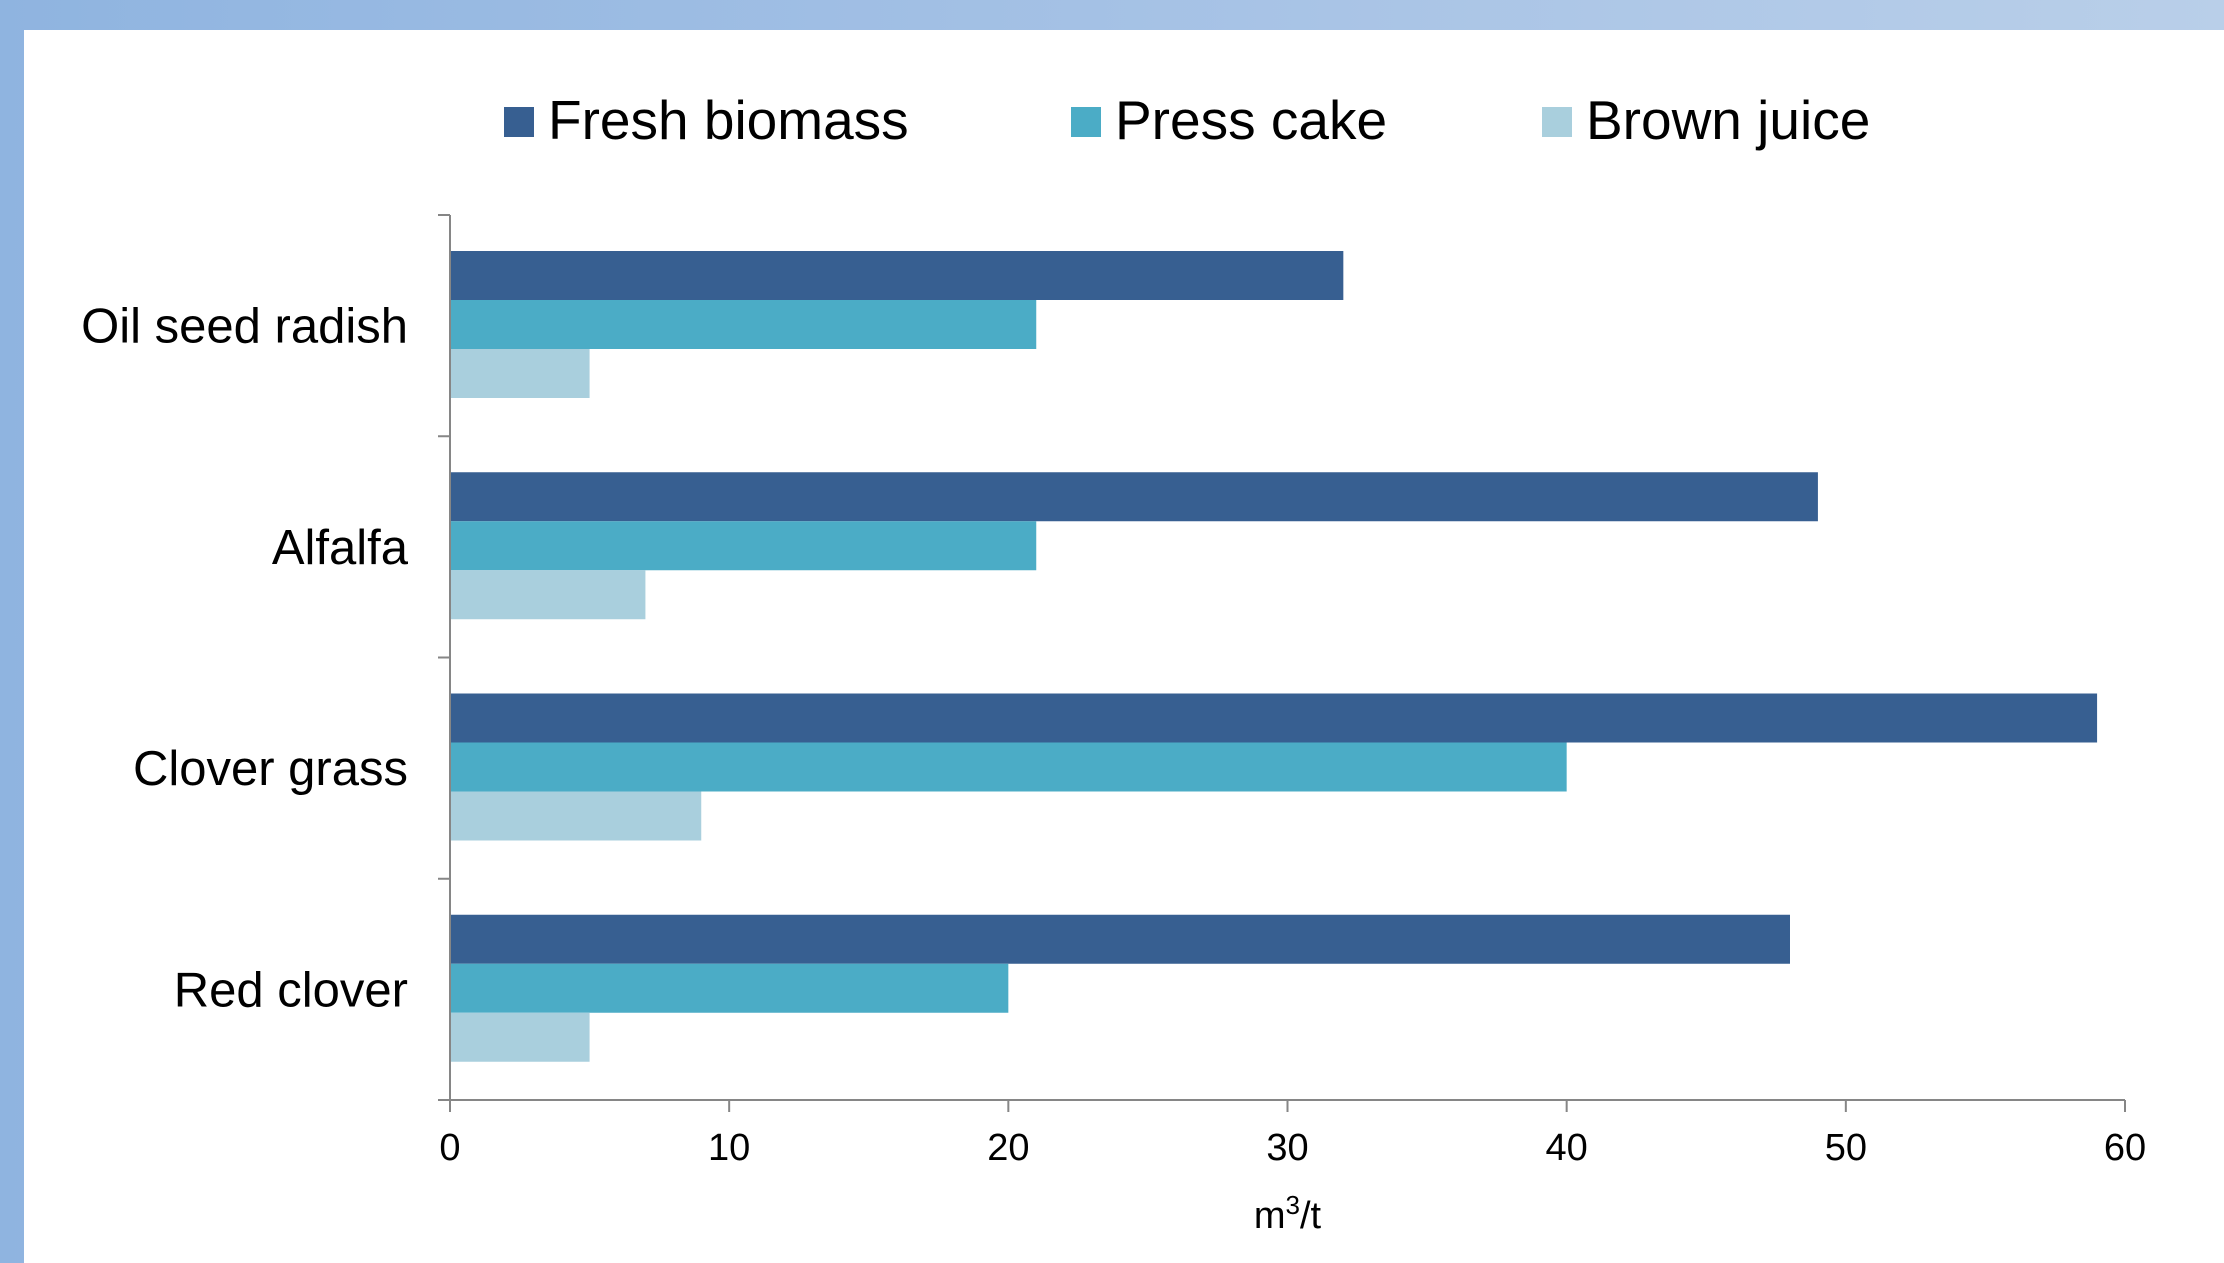 The width and height of the screenshot is (2224, 1263). What do you see at coordinates (1293, 1205) in the screenshot?
I see `x-axis-title-sup: 3` at bounding box center [1293, 1205].